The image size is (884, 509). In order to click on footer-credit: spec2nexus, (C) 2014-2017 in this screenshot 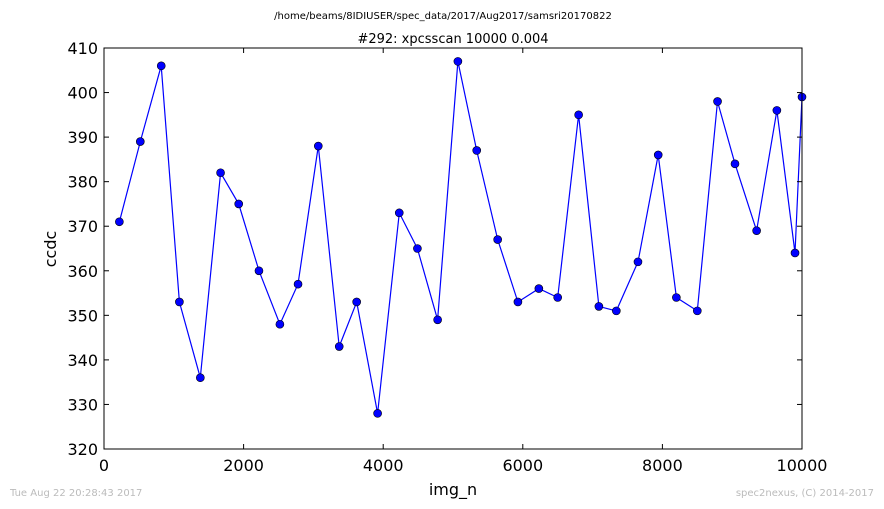, I will do `click(804, 493)`.